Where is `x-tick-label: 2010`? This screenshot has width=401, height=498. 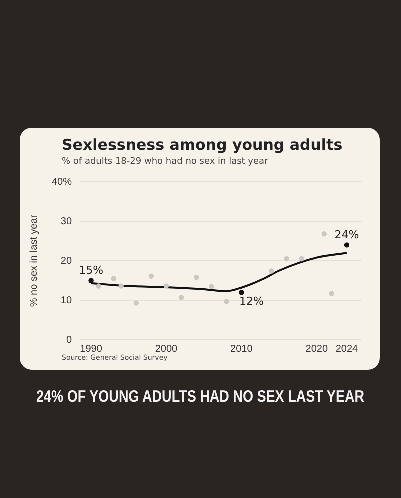
x-tick-label: 2010 is located at coordinates (242, 349).